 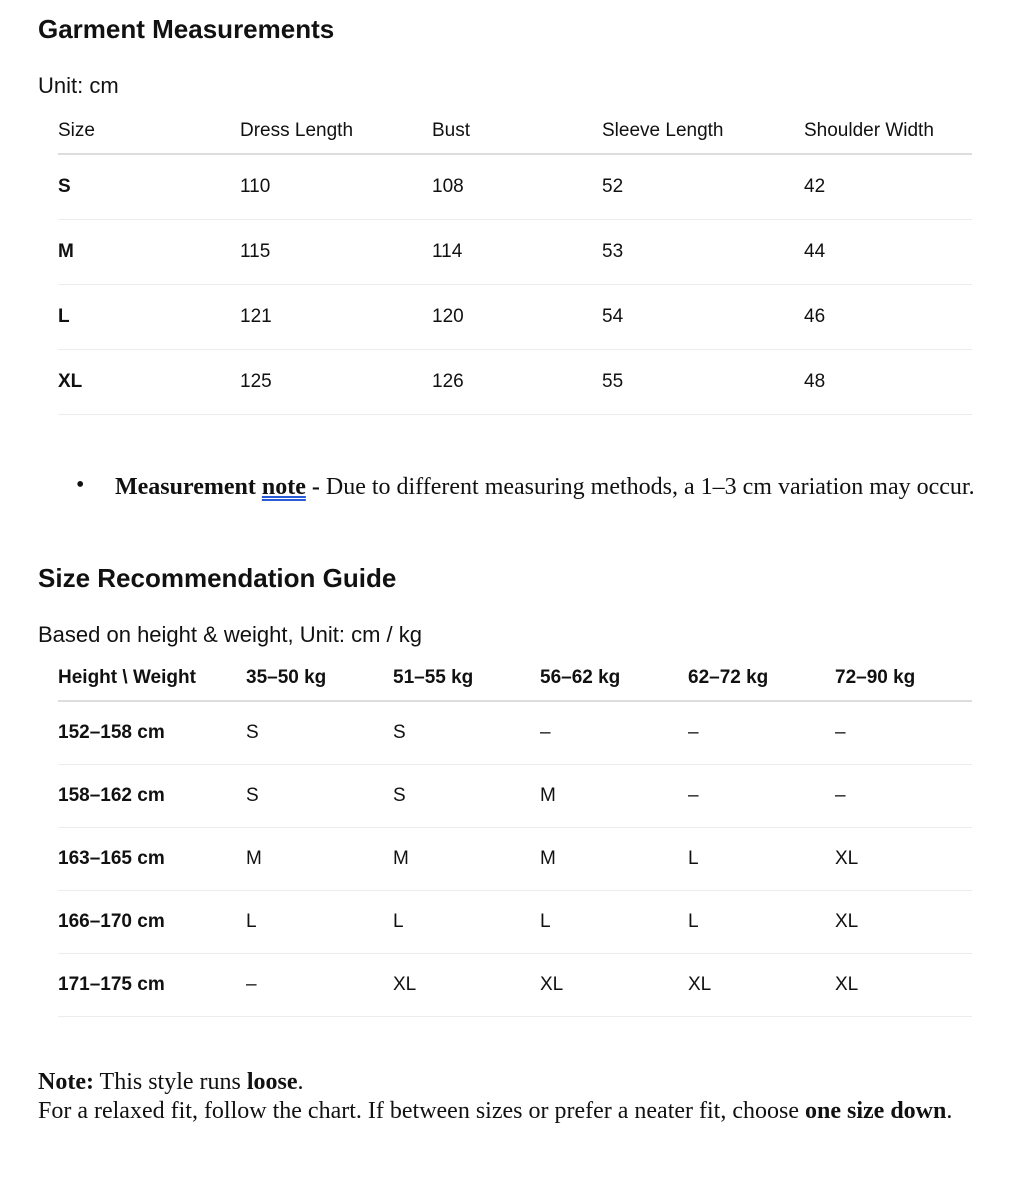 I want to click on table-row: 166–170 cm L L L L XL, so click(x=515, y=922).